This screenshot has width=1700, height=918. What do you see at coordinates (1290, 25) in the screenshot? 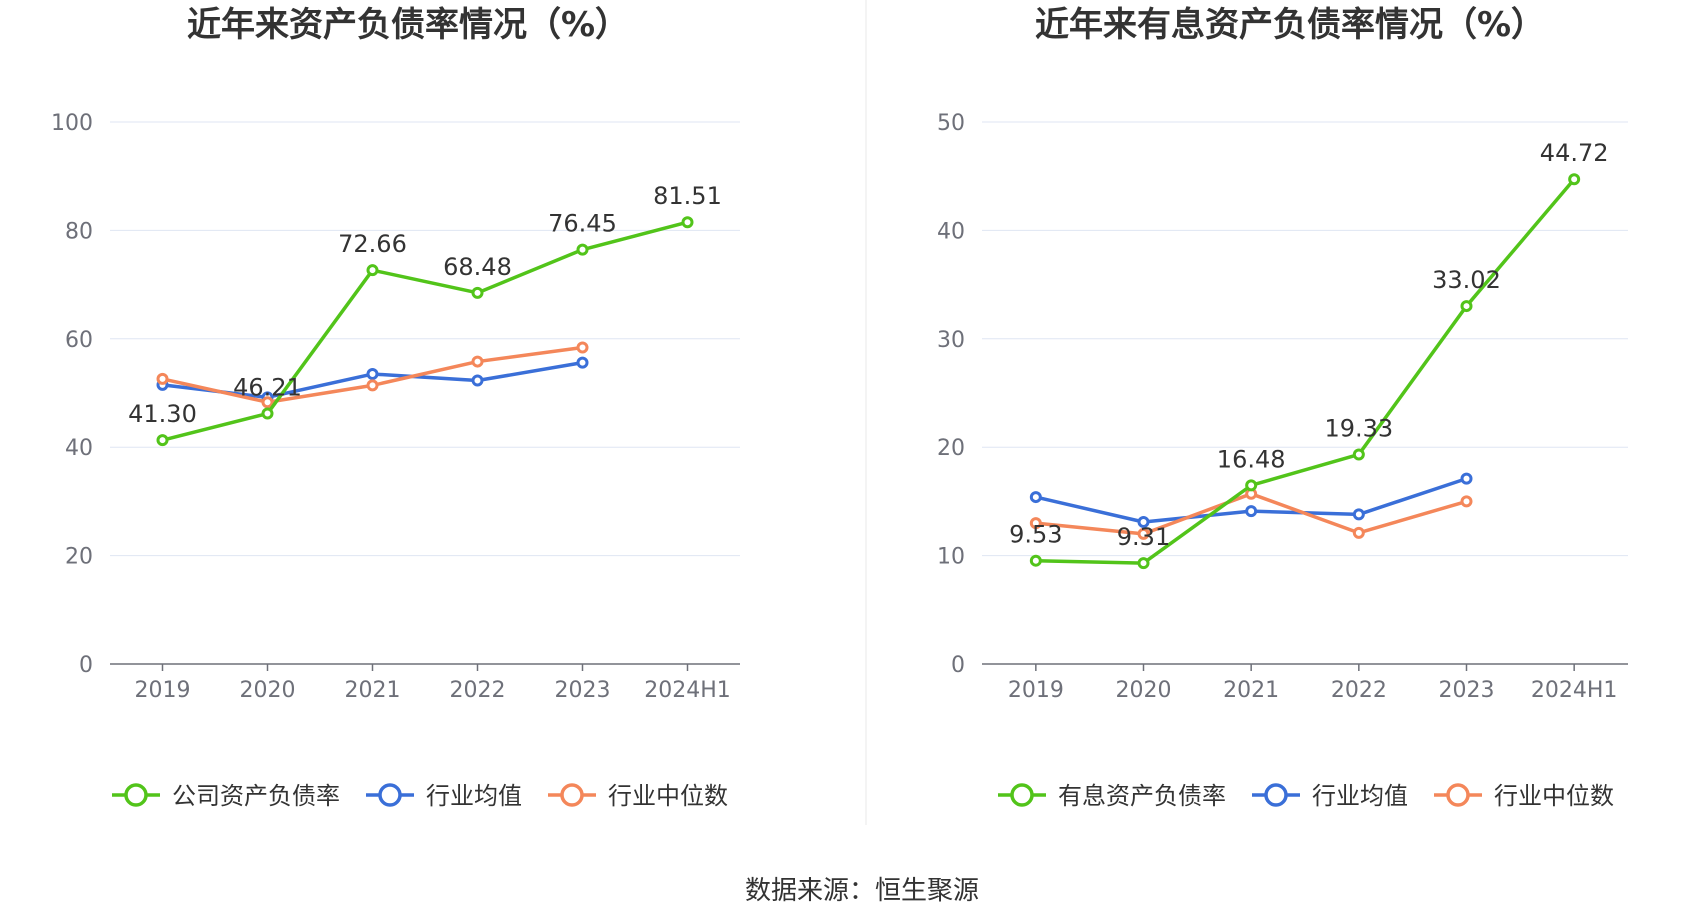
I see `chart-title: 近年来有息资产负债率情况（%）` at bounding box center [1290, 25].